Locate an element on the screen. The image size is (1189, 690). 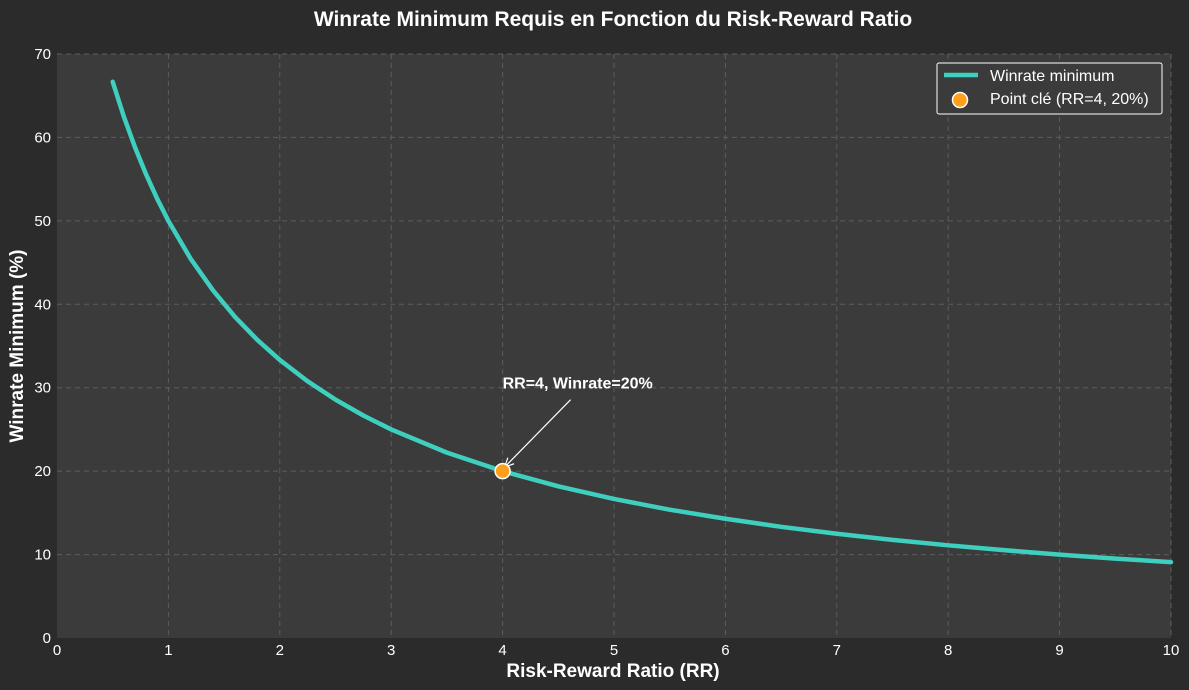
x-tick-label: 8 is located at coordinates (948, 650).